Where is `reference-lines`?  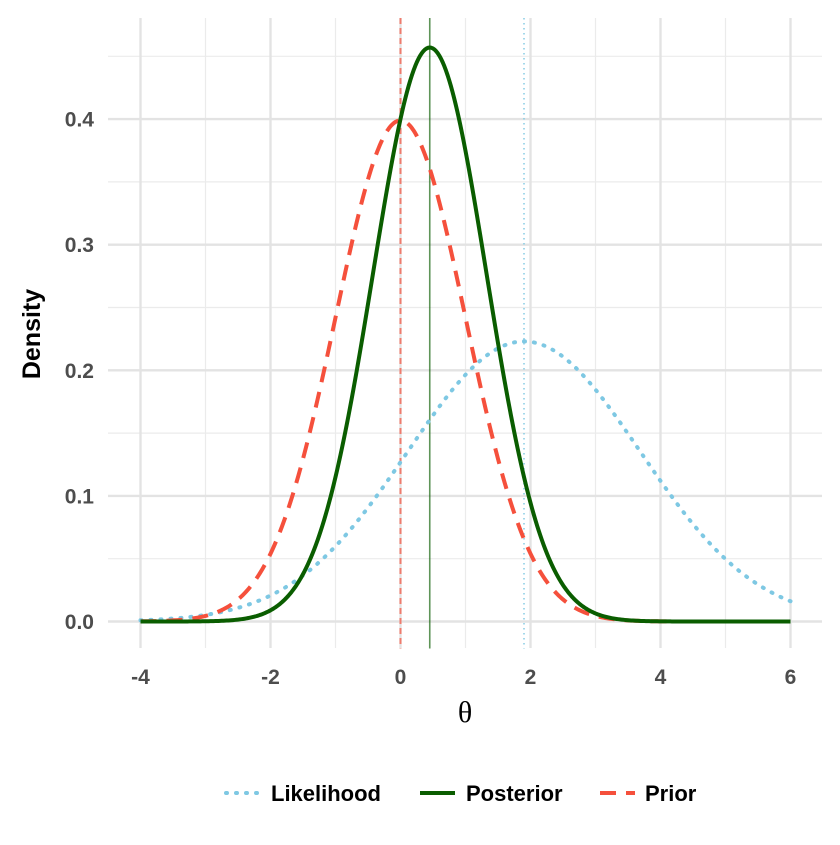
reference-lines is located at coordinates (462, 333).